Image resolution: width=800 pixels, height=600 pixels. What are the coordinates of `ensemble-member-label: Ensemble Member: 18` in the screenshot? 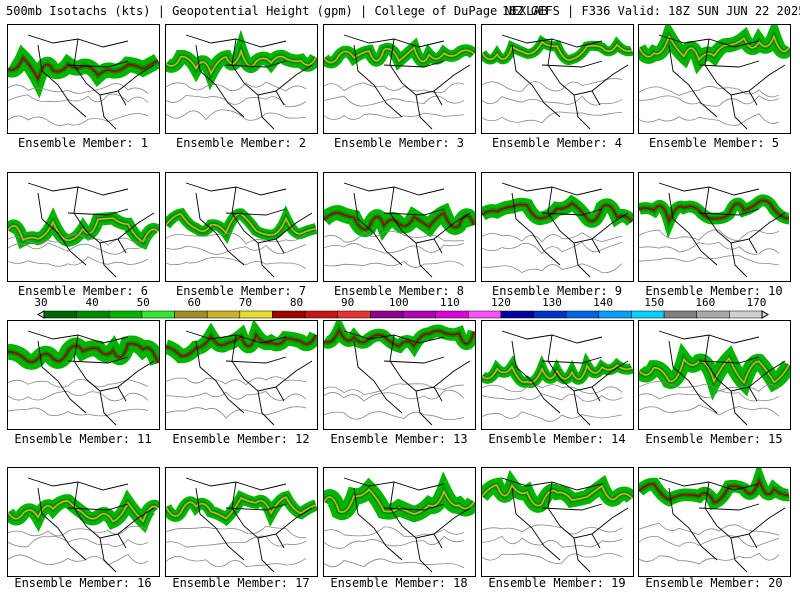 It's located at (399, 583).